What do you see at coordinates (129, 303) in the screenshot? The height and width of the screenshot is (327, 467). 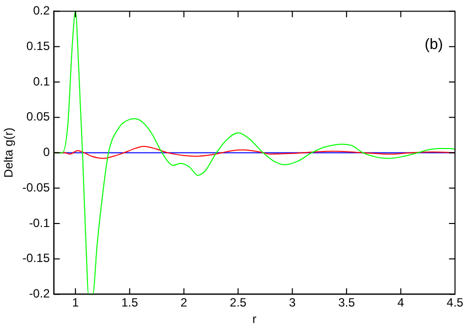 I see `x-tick-label: 1.5` at bounding box center [129, 303].